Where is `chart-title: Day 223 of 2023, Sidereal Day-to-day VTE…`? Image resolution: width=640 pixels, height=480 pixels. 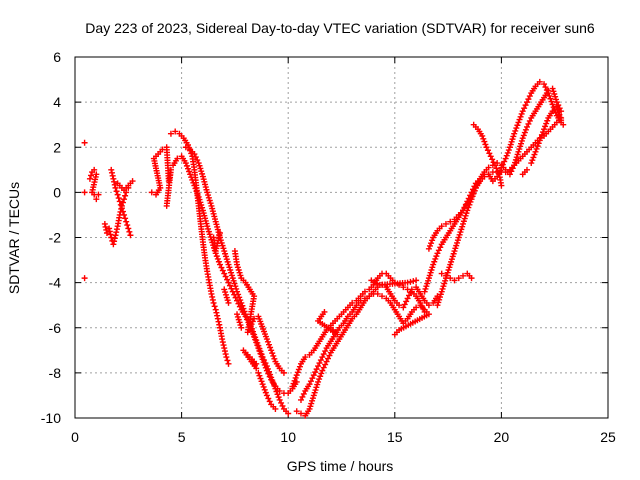
chart-title: Day 223 of 2023, Sidereal Day-to-day VTE… is located at coordinates (340, 28).